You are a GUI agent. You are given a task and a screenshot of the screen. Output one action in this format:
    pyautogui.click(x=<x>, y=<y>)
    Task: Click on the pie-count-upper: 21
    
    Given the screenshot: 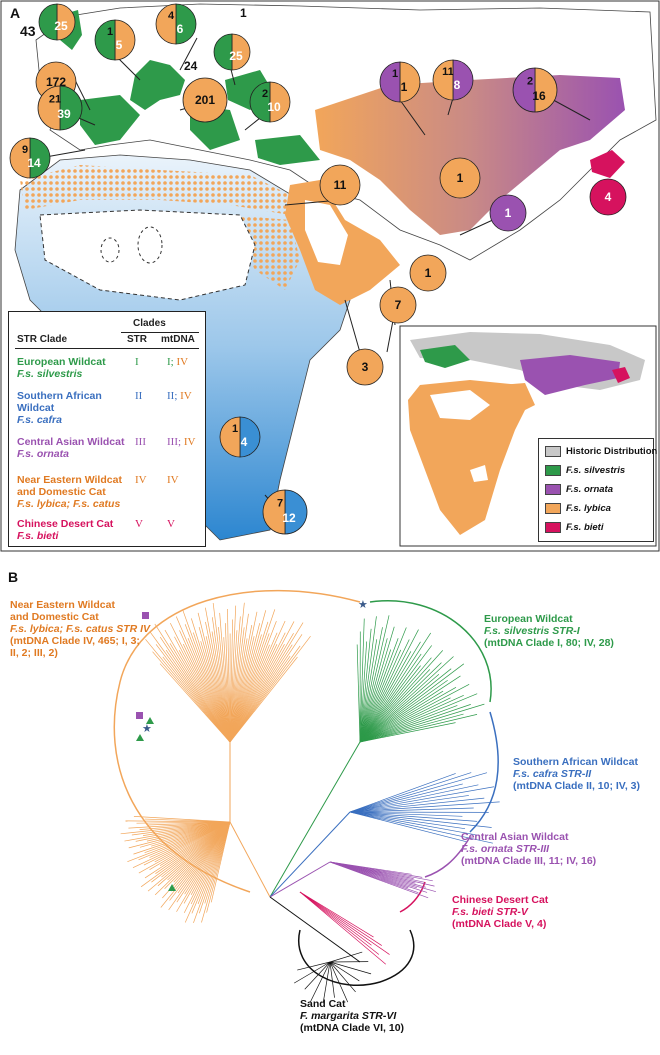 What is the action you would take?
    pyautogui.click(x=55, y=100)
    